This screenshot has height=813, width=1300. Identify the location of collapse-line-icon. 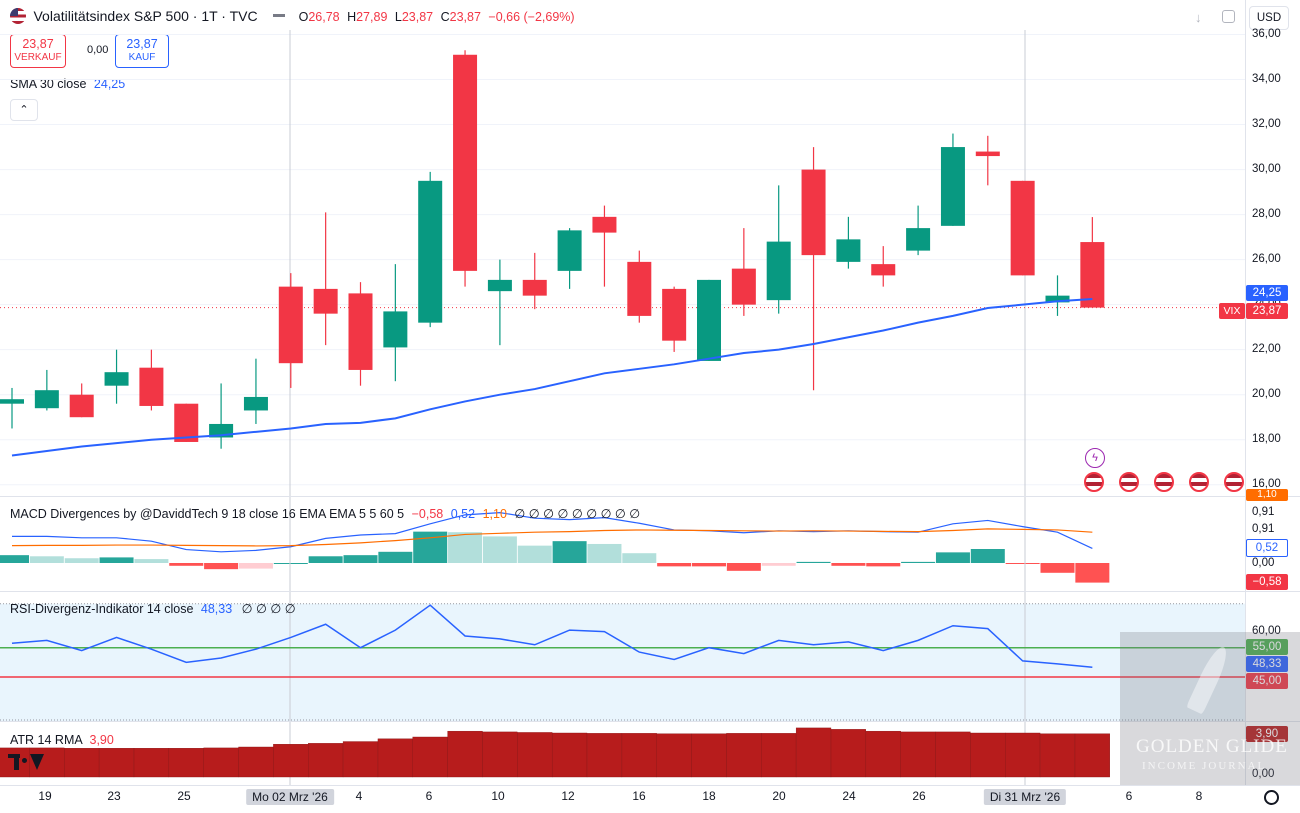
(279, 16).